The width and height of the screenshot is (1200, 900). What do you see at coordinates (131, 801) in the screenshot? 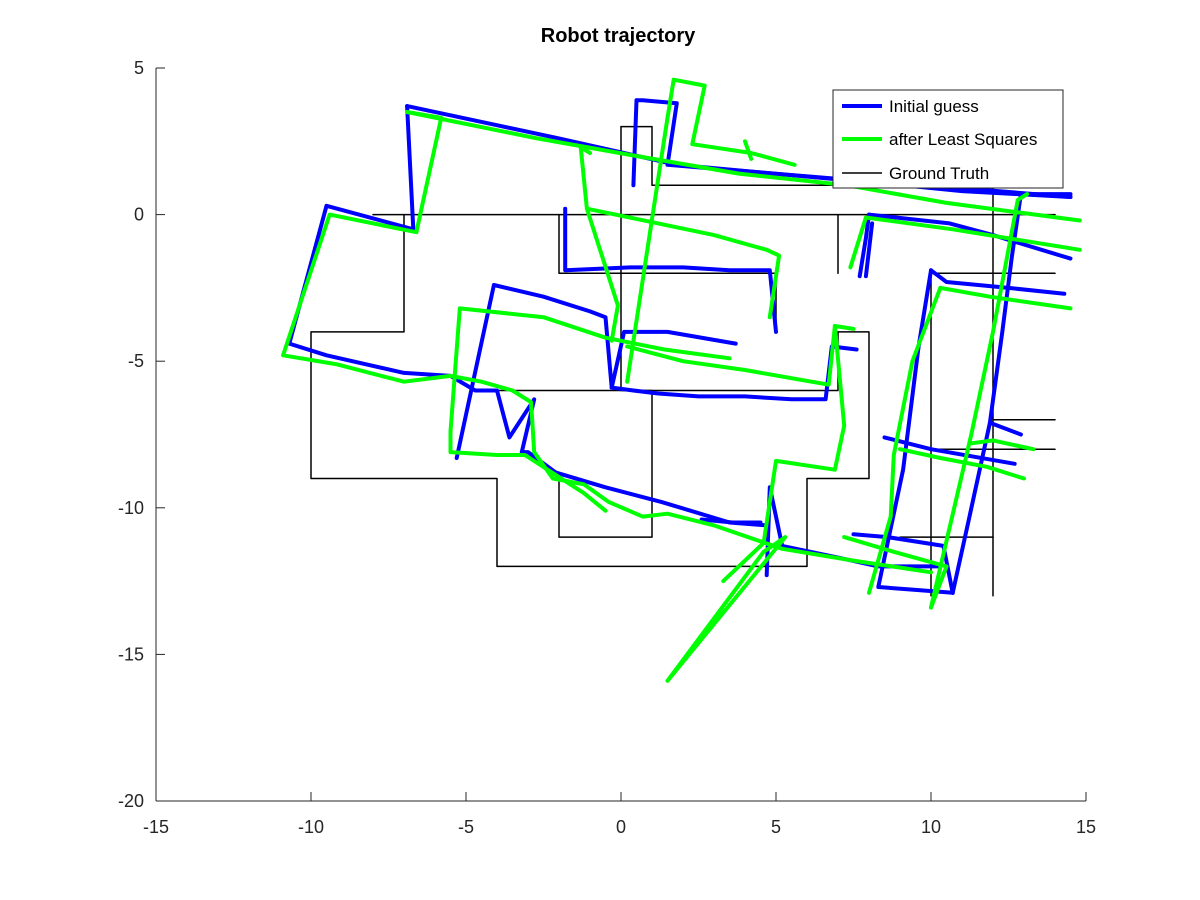
I see `y-tick-label: -20` at bounding box center [131, 801].